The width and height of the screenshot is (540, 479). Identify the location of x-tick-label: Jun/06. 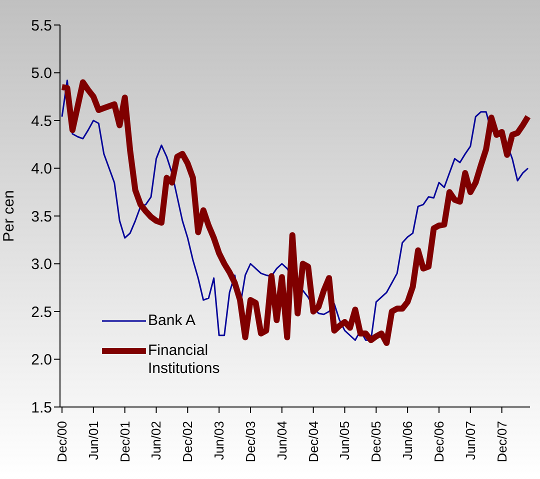
(408, 440).